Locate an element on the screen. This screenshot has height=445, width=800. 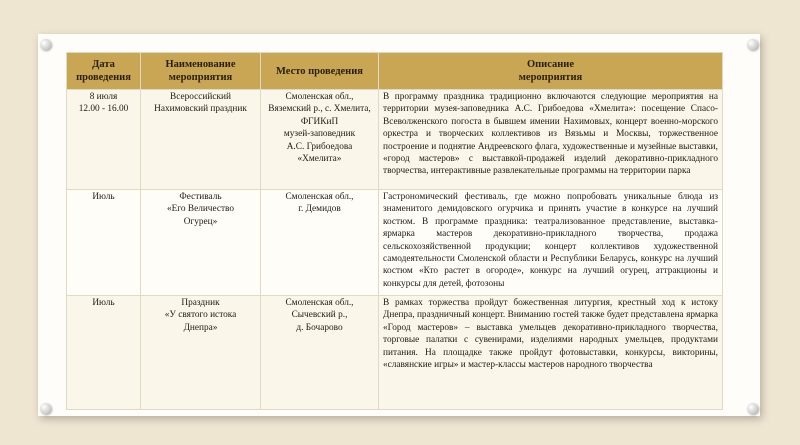
cell-line: г. Демидов is located at coordinates (319, 209).